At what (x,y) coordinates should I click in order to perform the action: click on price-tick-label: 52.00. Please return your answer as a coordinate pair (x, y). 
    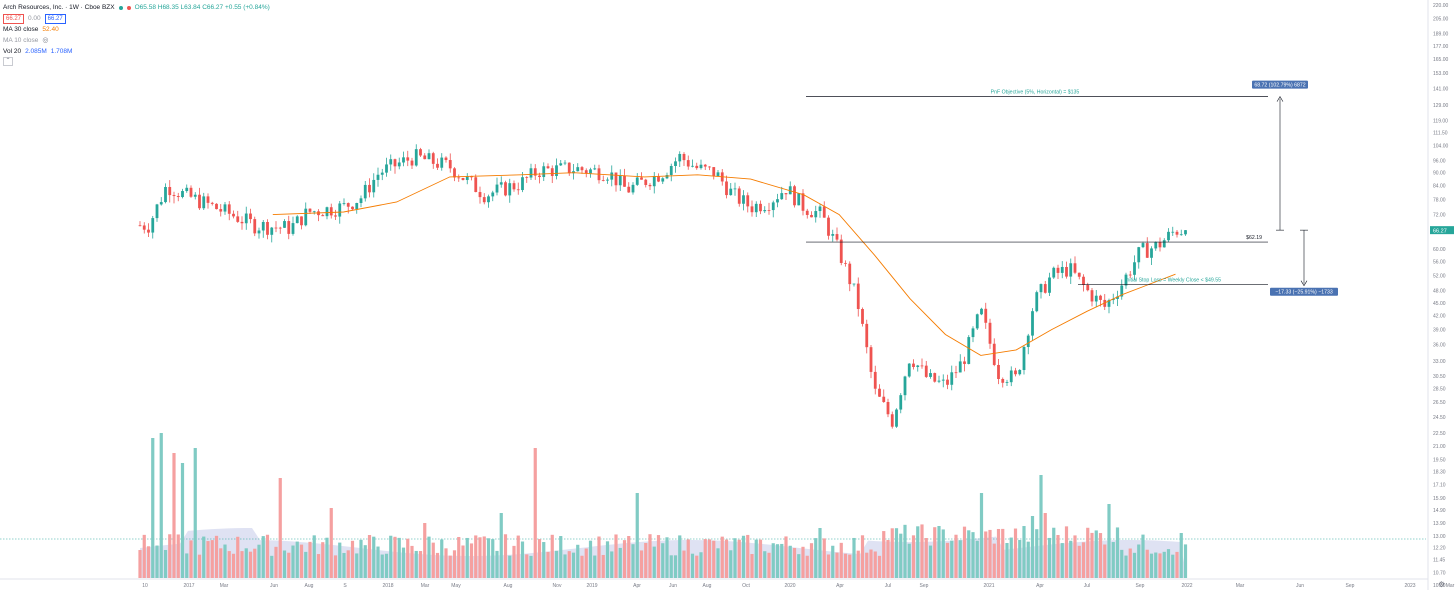
    Looking at the image, I should click on (1439, 277).